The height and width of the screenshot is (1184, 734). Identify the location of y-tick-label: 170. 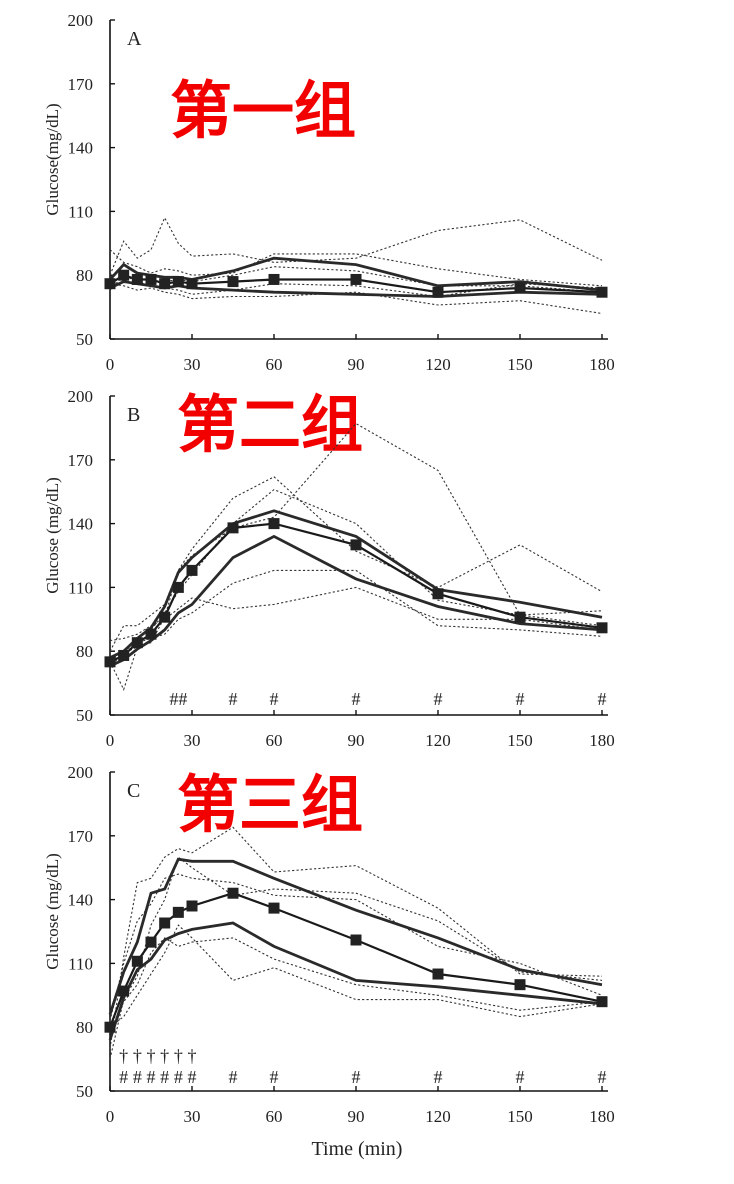
(81, 84).